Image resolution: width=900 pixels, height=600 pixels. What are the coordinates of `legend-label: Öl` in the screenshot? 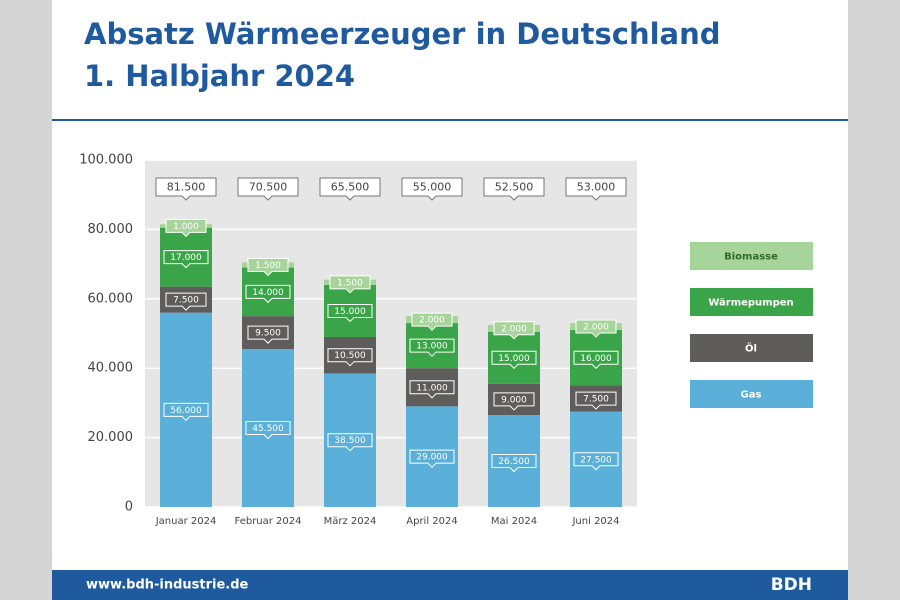 It's located at (751, 348).